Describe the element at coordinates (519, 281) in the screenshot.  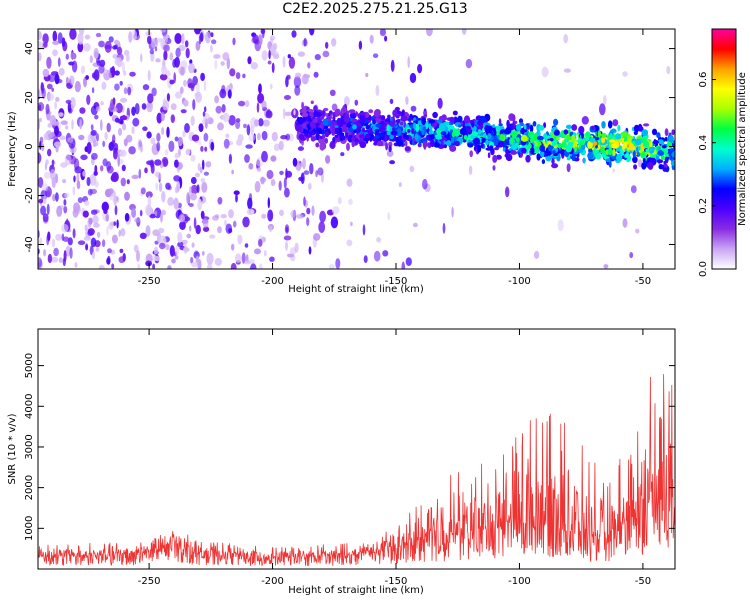
I see `spectrogram-xtick-label: -100` at that location.